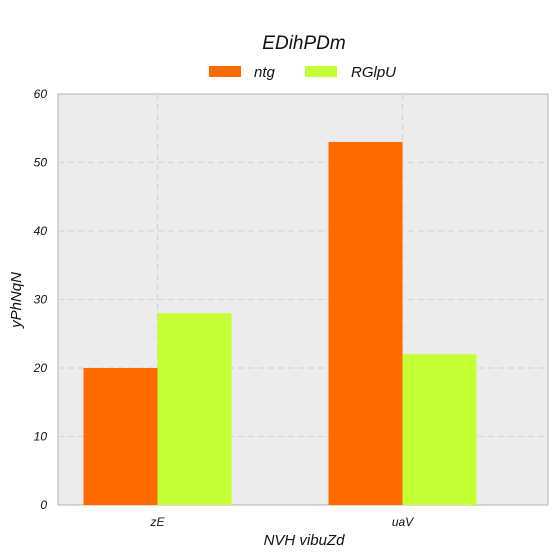  I want to click on x-tick-label: uaV, so click(403, 522).